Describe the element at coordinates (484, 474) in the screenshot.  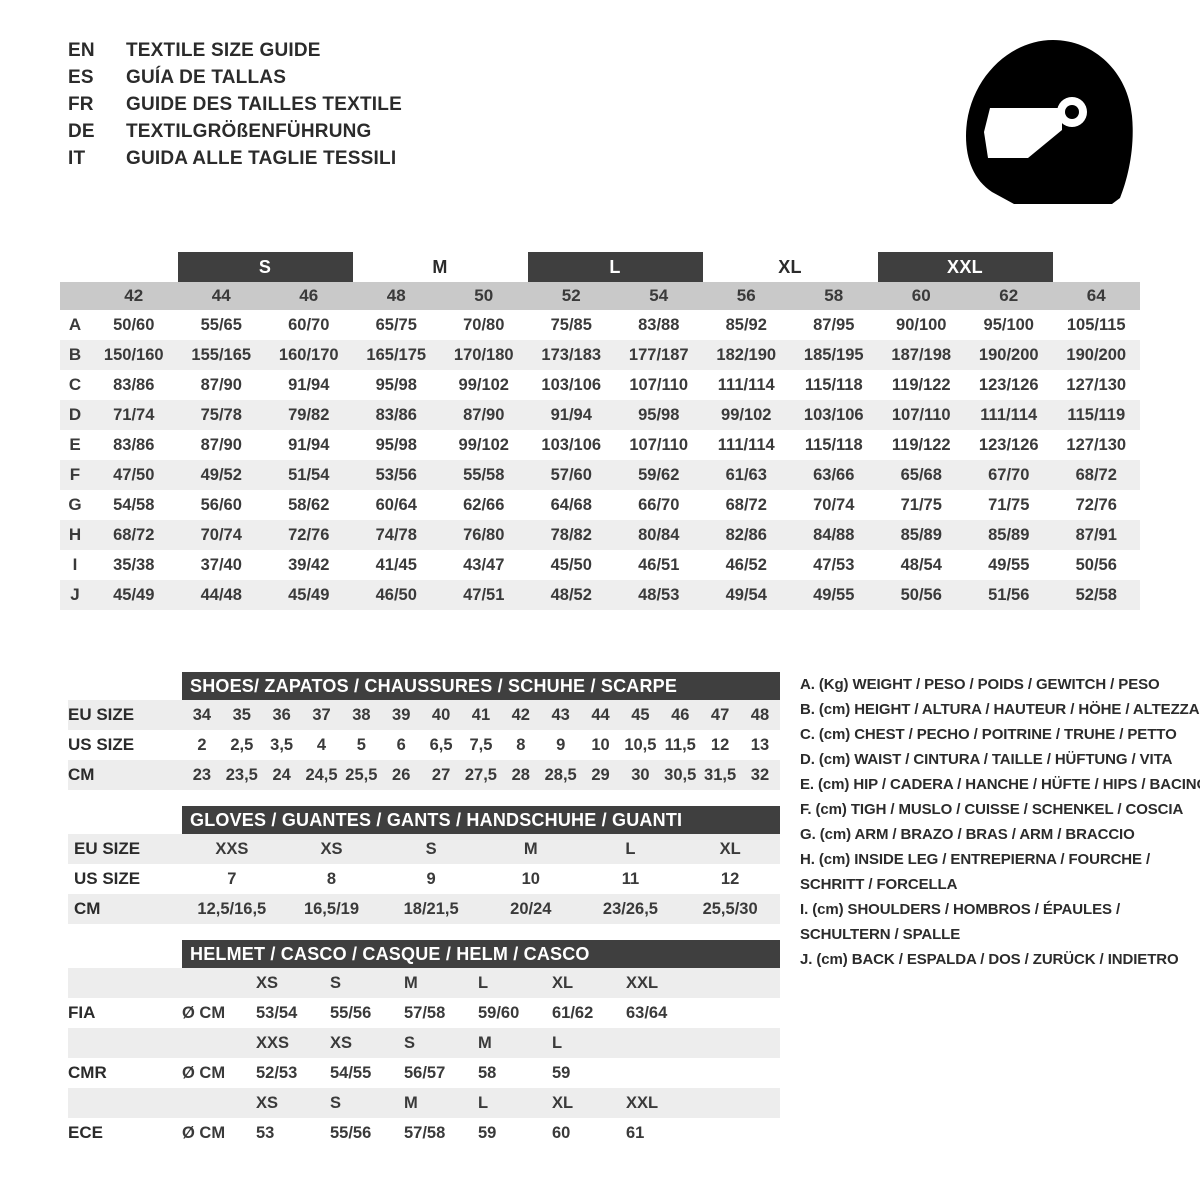
I see `table-cell: 55/58` at that location.